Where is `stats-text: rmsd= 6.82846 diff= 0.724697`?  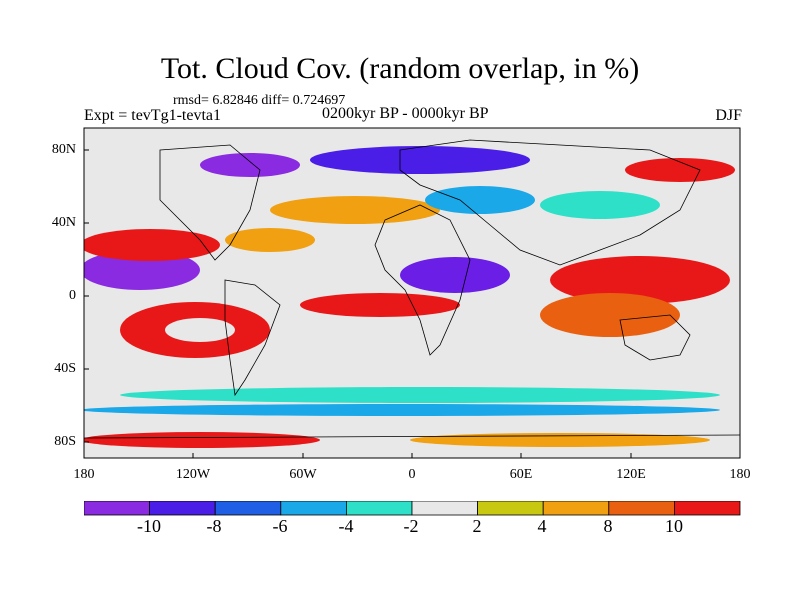 stats-text: rmsd= 6.82846 diff= 0.724697 is located at coordinates (259, 100).